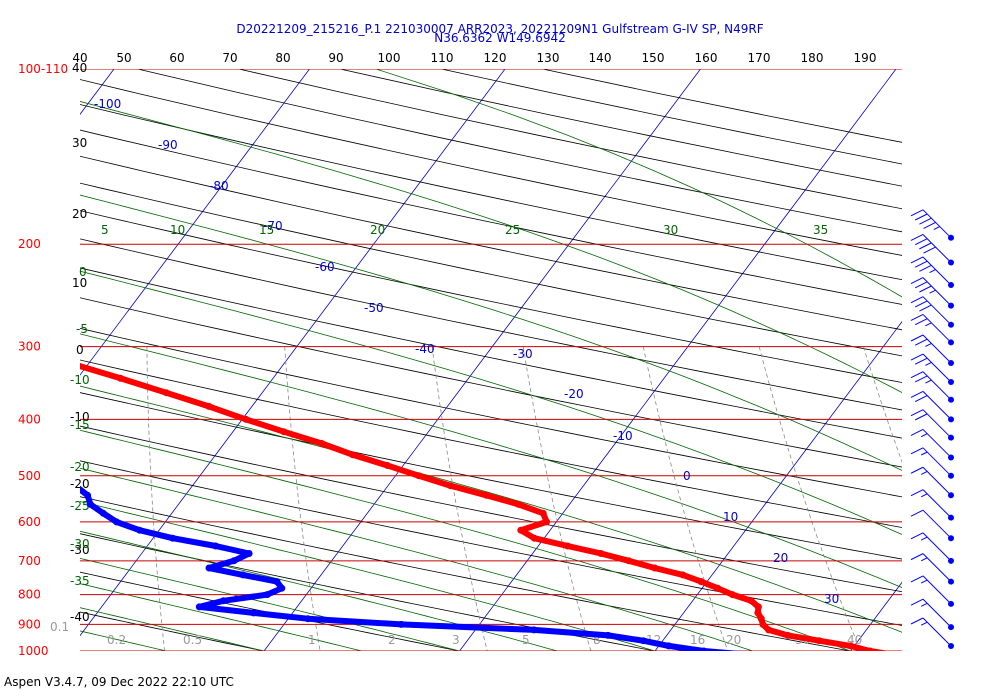  What do you see at coordinates (79, 283) in the screenshot?
I see `left-inner-label: 10` at bounding box center [79, 283].